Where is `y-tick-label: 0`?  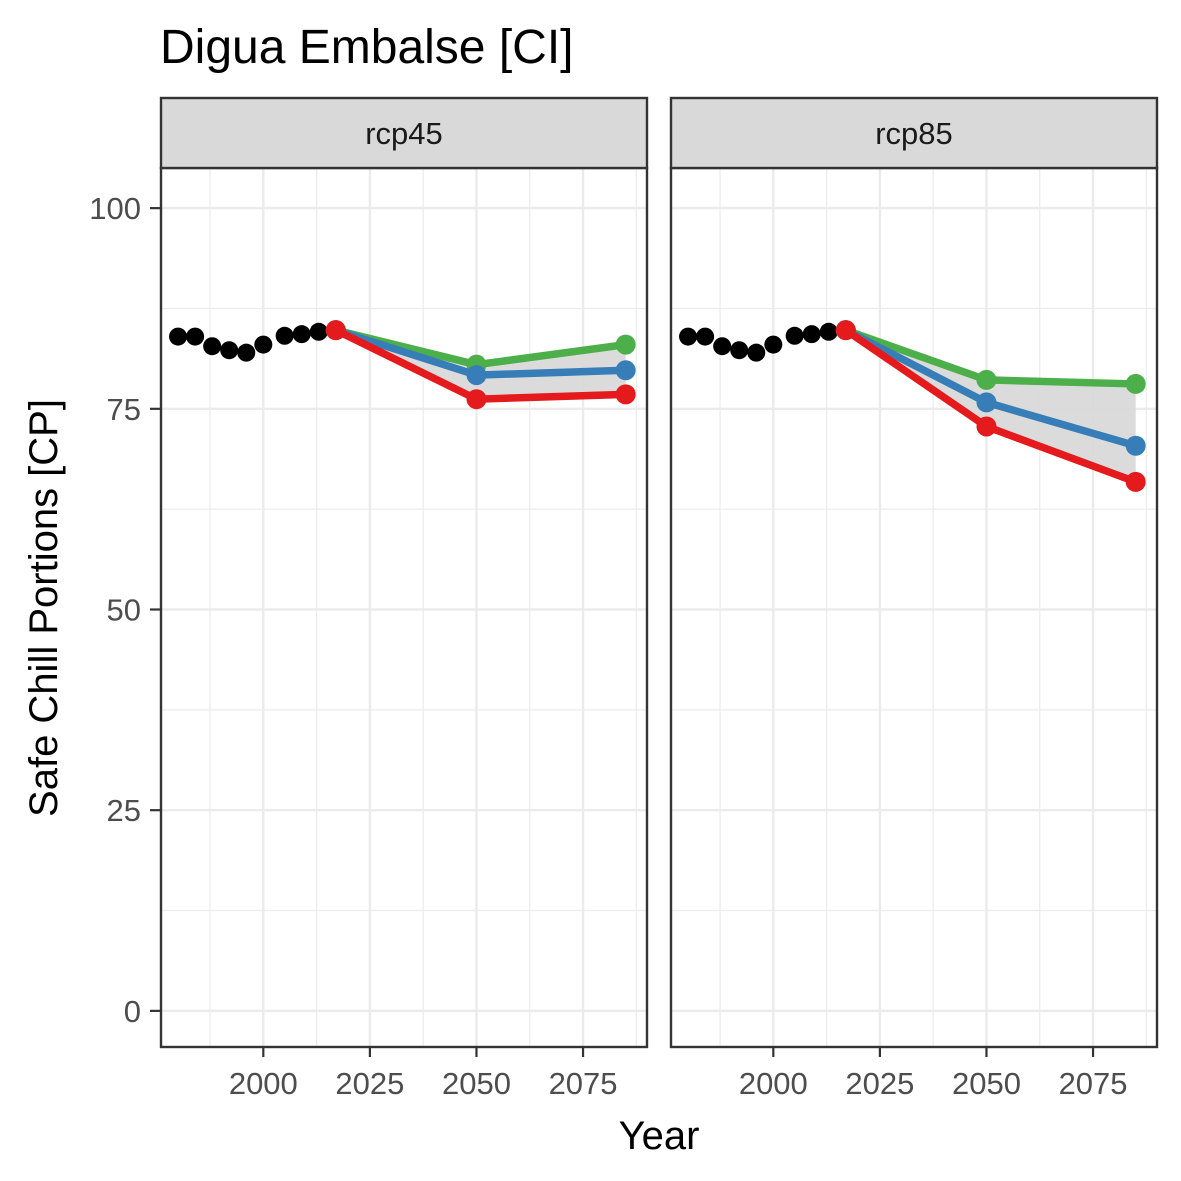 y-tick-label: 0 is located at coordinates (132, 1011).